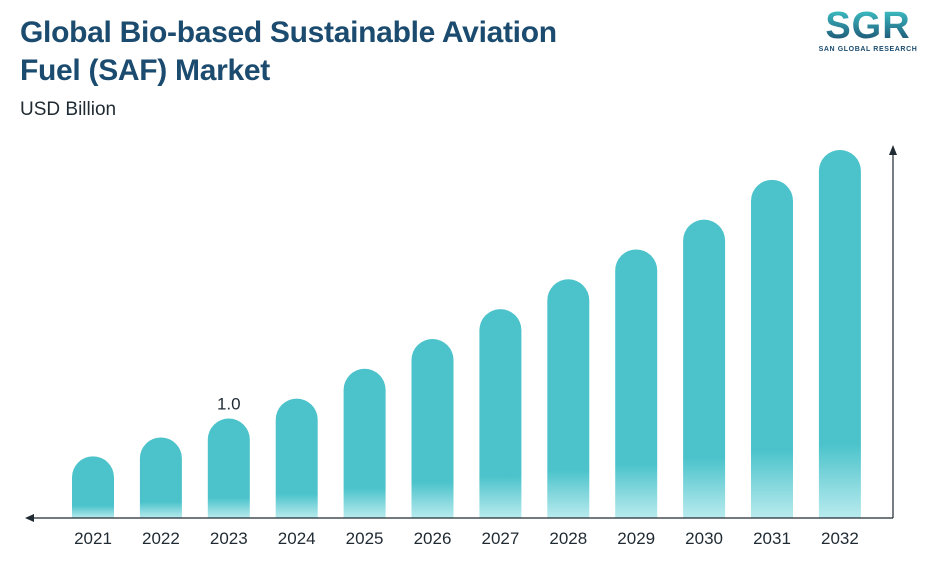 Image resolution: width=928 pixels, height=568 pixels. Describe the element at coordinates (68, 109) in the screenshot. I see `unit-label: USD Billion` at that location.